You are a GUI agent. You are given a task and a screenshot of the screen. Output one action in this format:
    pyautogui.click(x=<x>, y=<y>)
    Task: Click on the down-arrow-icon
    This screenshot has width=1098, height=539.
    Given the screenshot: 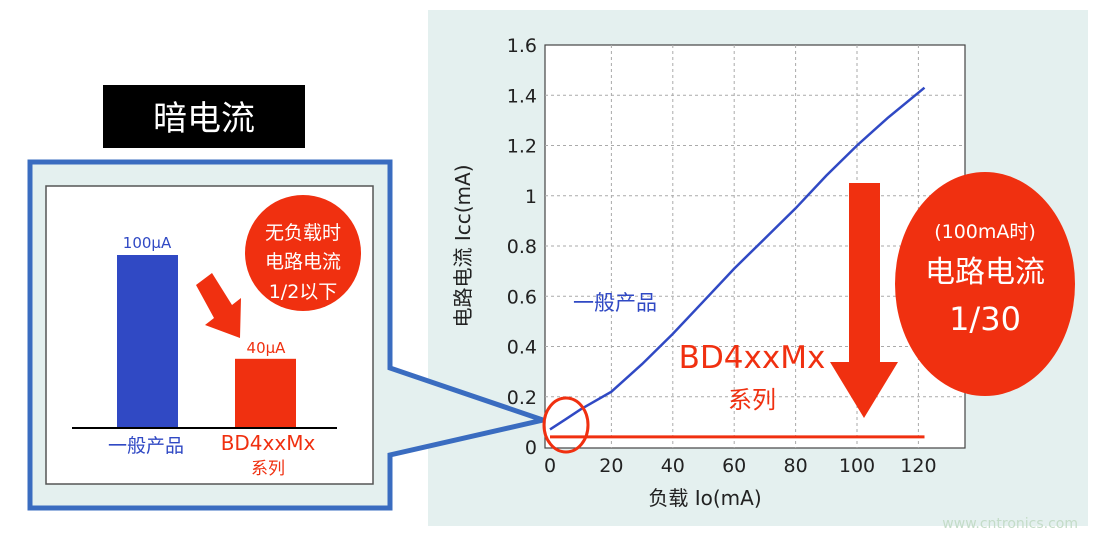 What is the action you would take?
    pyautogui.click(x=864, y=300)
    